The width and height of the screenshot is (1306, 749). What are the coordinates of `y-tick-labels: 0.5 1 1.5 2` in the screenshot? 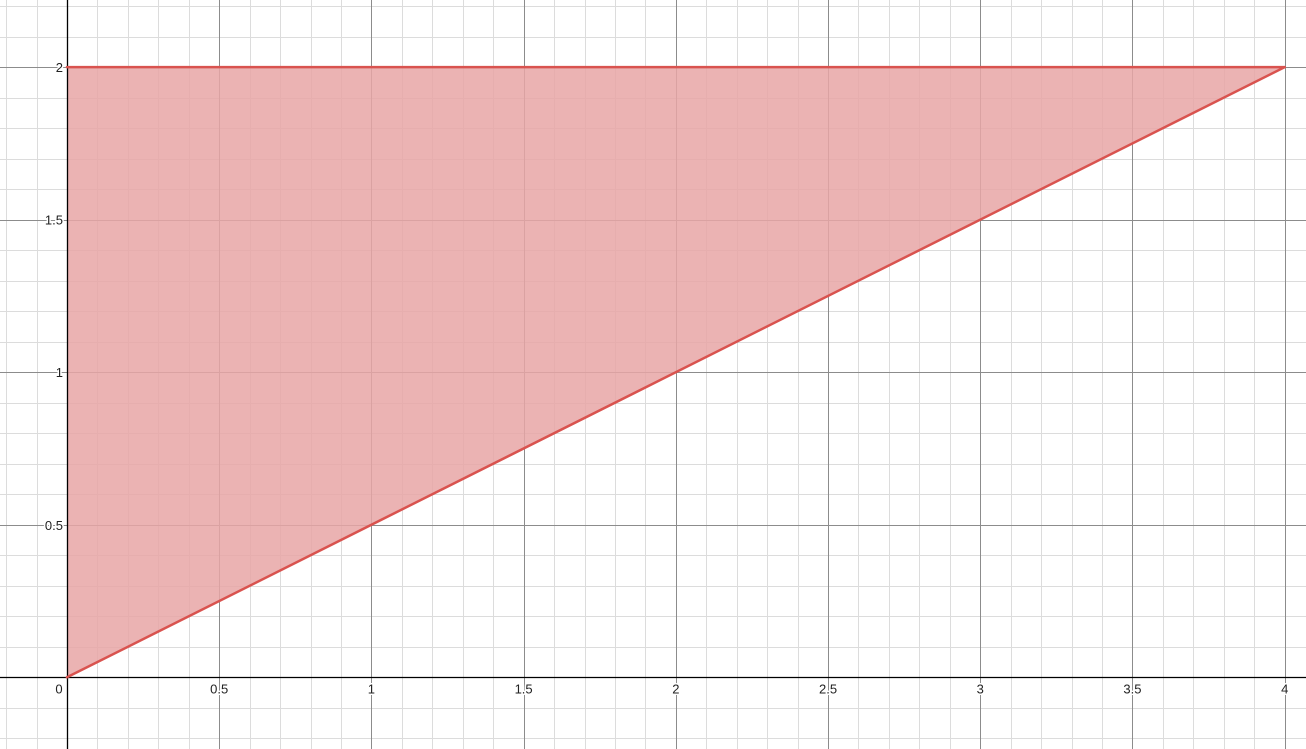 It's located at (53, 297).